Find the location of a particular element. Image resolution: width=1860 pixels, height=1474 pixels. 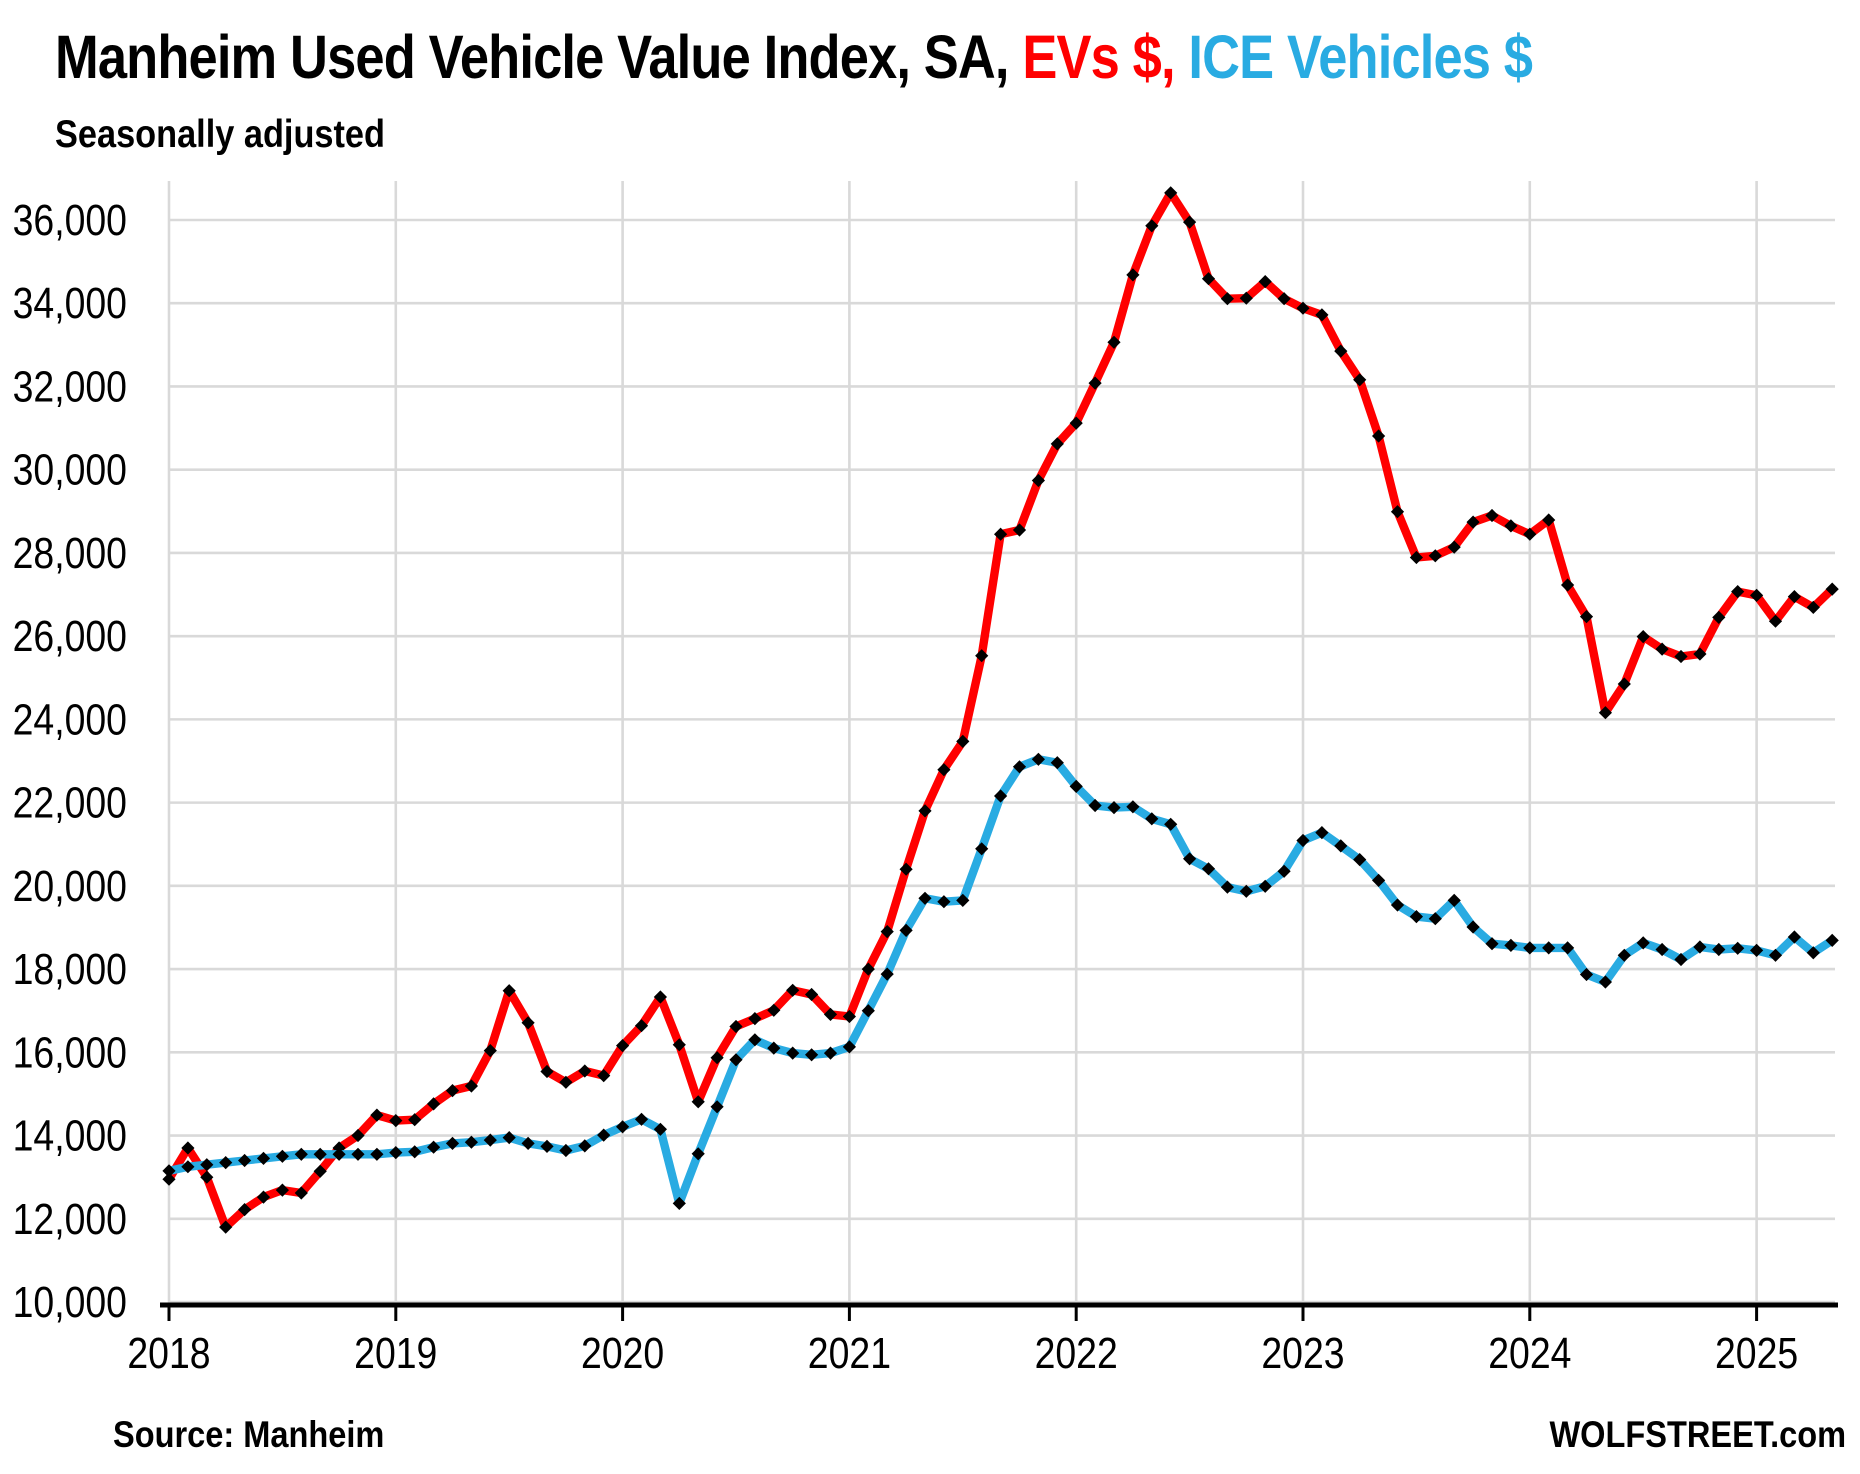

svg-text: 34,000 is located at coordinates (70, 303).